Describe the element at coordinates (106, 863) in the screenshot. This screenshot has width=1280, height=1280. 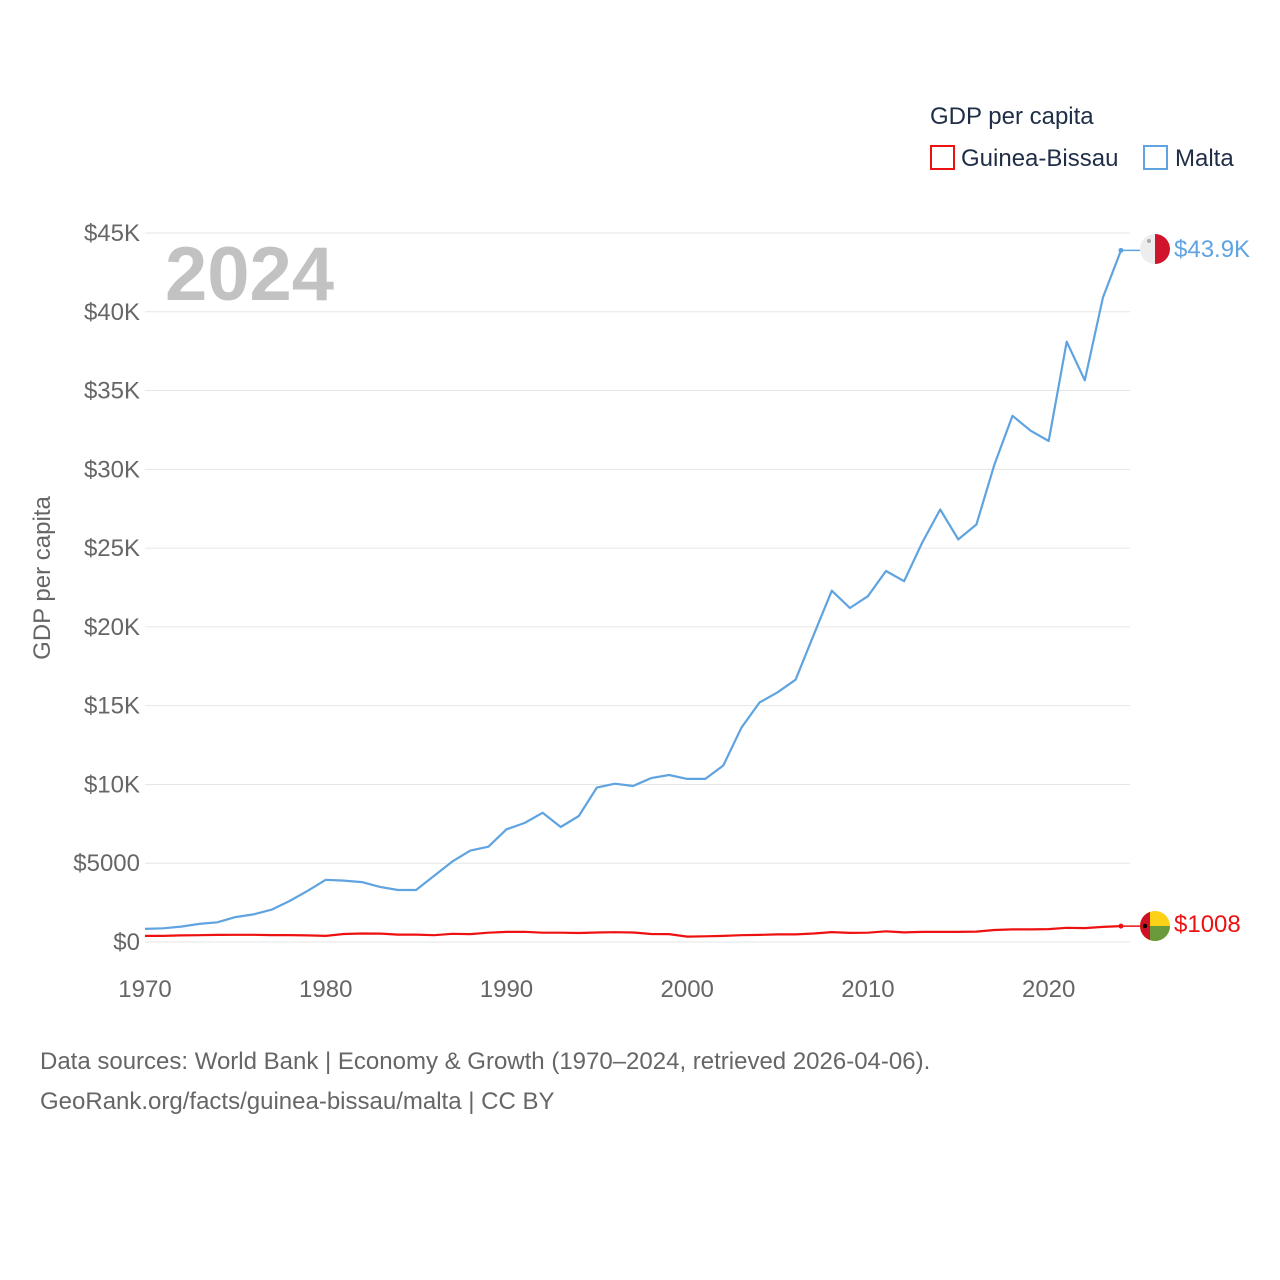
I see `y-tick-label: $5000` at that location.